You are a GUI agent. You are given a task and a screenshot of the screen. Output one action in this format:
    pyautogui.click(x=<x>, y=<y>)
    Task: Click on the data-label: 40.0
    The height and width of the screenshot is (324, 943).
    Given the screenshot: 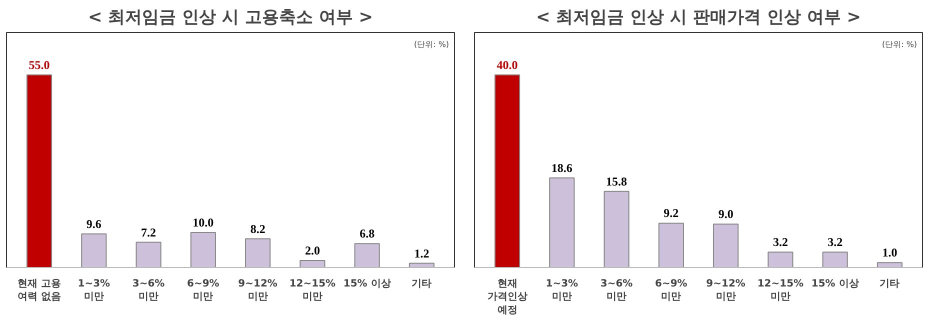 What is the action you would take?
    pyautogui.click(x=507, y=65)
    